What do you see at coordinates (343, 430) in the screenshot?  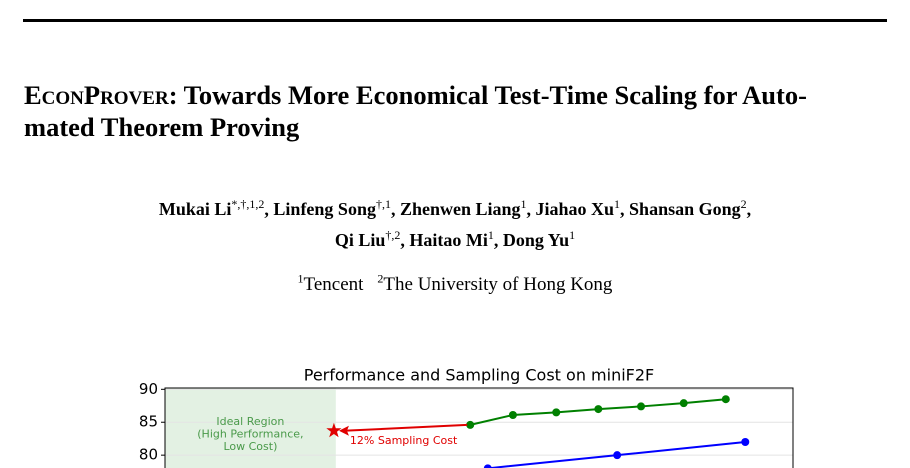 I see `arrow-head` at bounding box center [343, 430].